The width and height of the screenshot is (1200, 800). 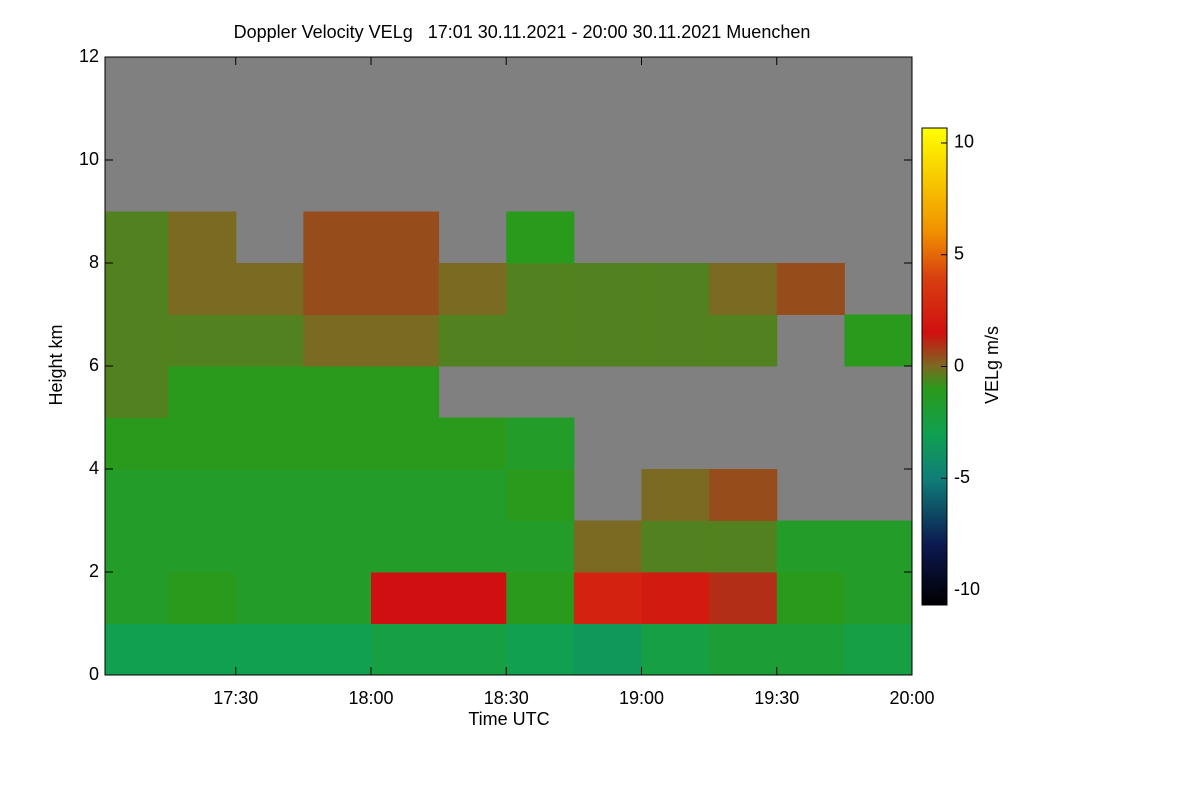 What do you see at coordinates (370, 698) in the screenshot?
I see `x-tick-label: 18:00` at bounding box center [370, 698].